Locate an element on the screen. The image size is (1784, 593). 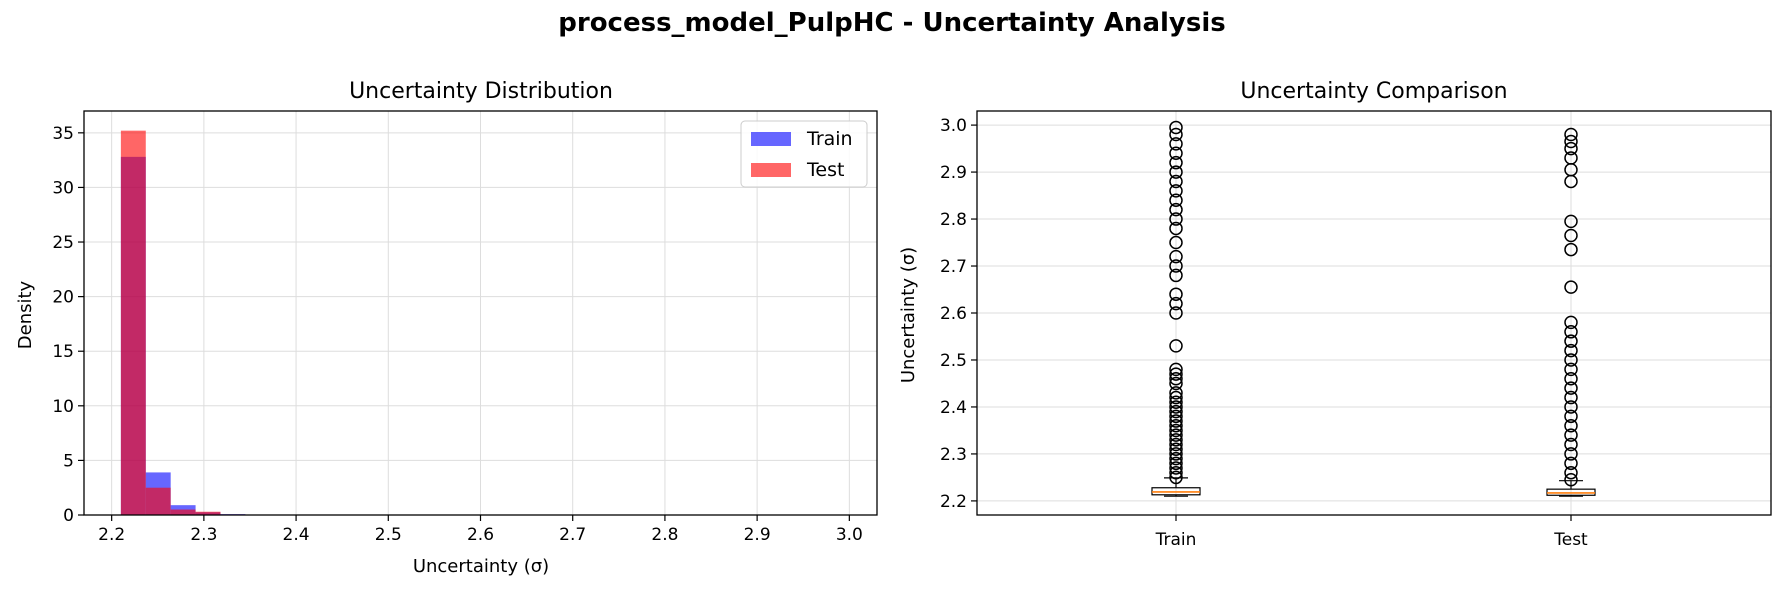
hist-ytick-label: 25 is located at coordinates (63, 243).